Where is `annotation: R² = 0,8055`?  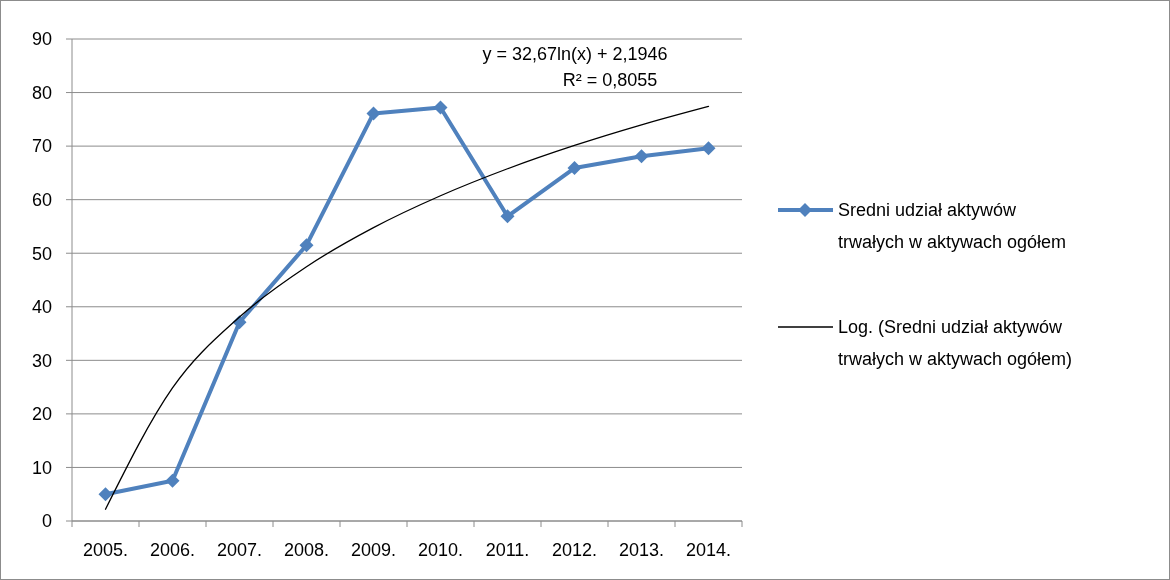 annotation: R² = 0,8055 is located at coordinates (610, 80).